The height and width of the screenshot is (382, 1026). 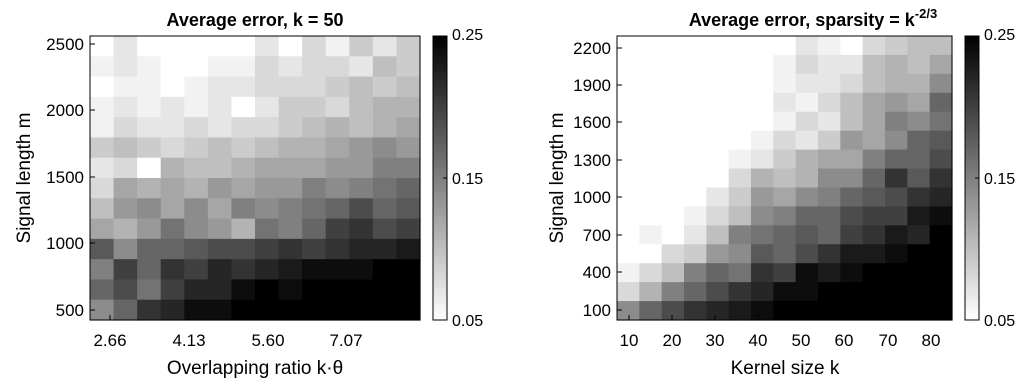 I want to click on chart-title-text: Average error, sparsity = k, so click(x=802, y=20).